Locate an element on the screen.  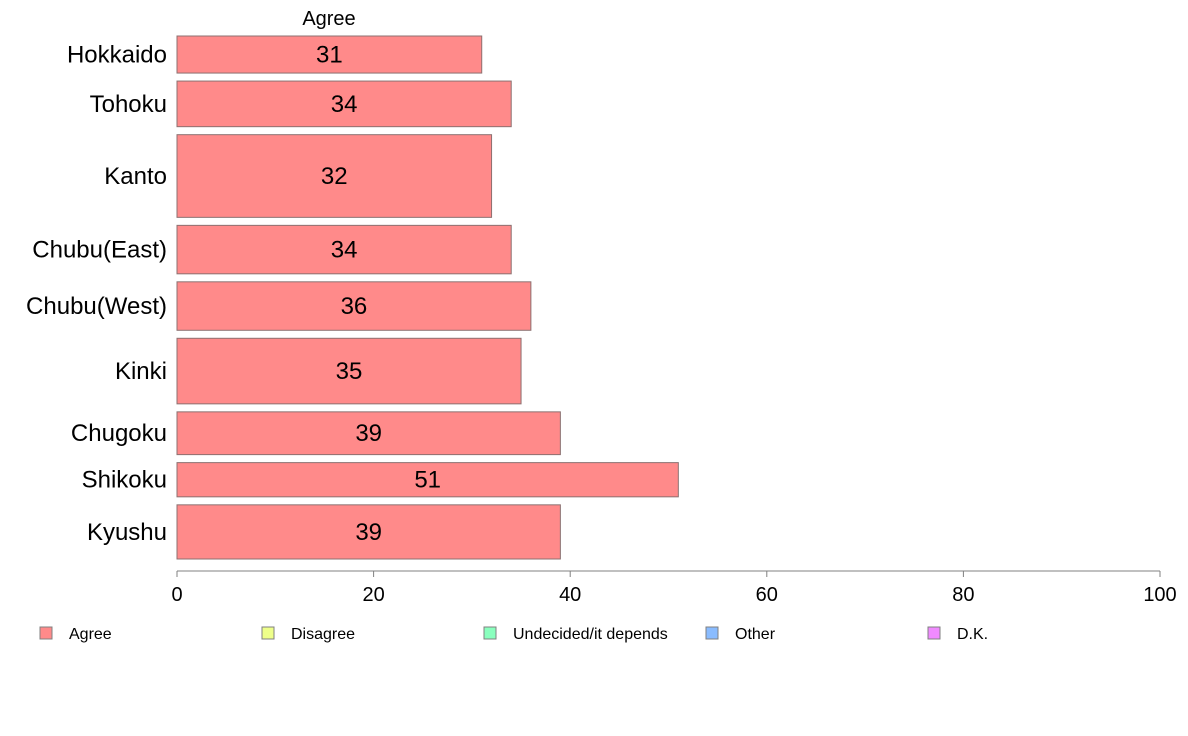
x-tick-label: 40 is located at coordinates (570, 595).